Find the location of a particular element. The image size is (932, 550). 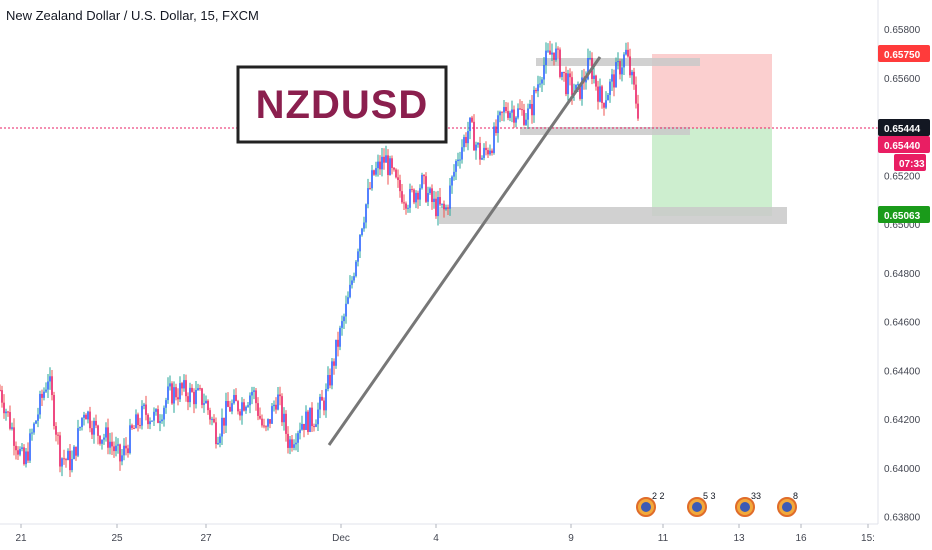

target-price-label: 0.65063 is located at coordinates (902, 216).